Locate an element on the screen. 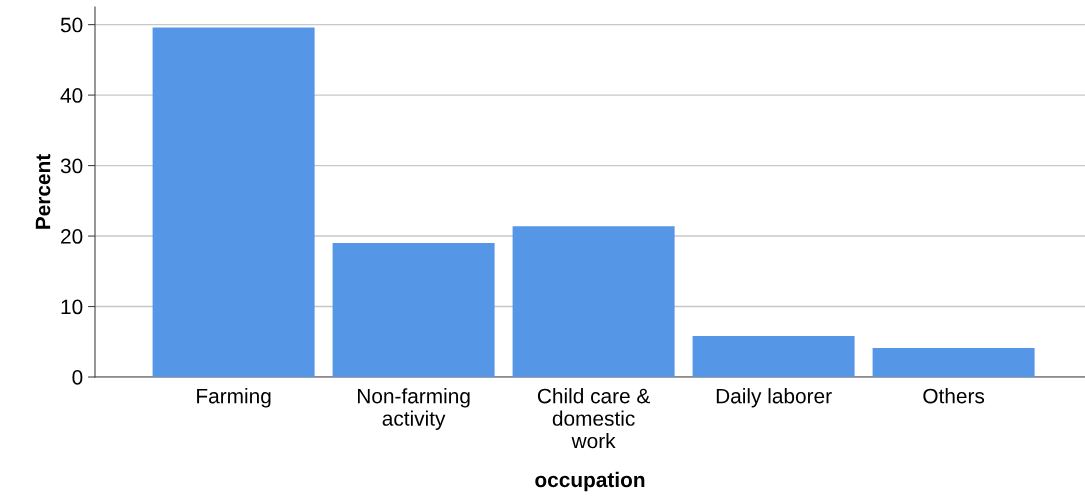 The width and height of the screenshot is (1085, 499). x-tick-label: Child care & domestic work is located at coordinates (594, 418).